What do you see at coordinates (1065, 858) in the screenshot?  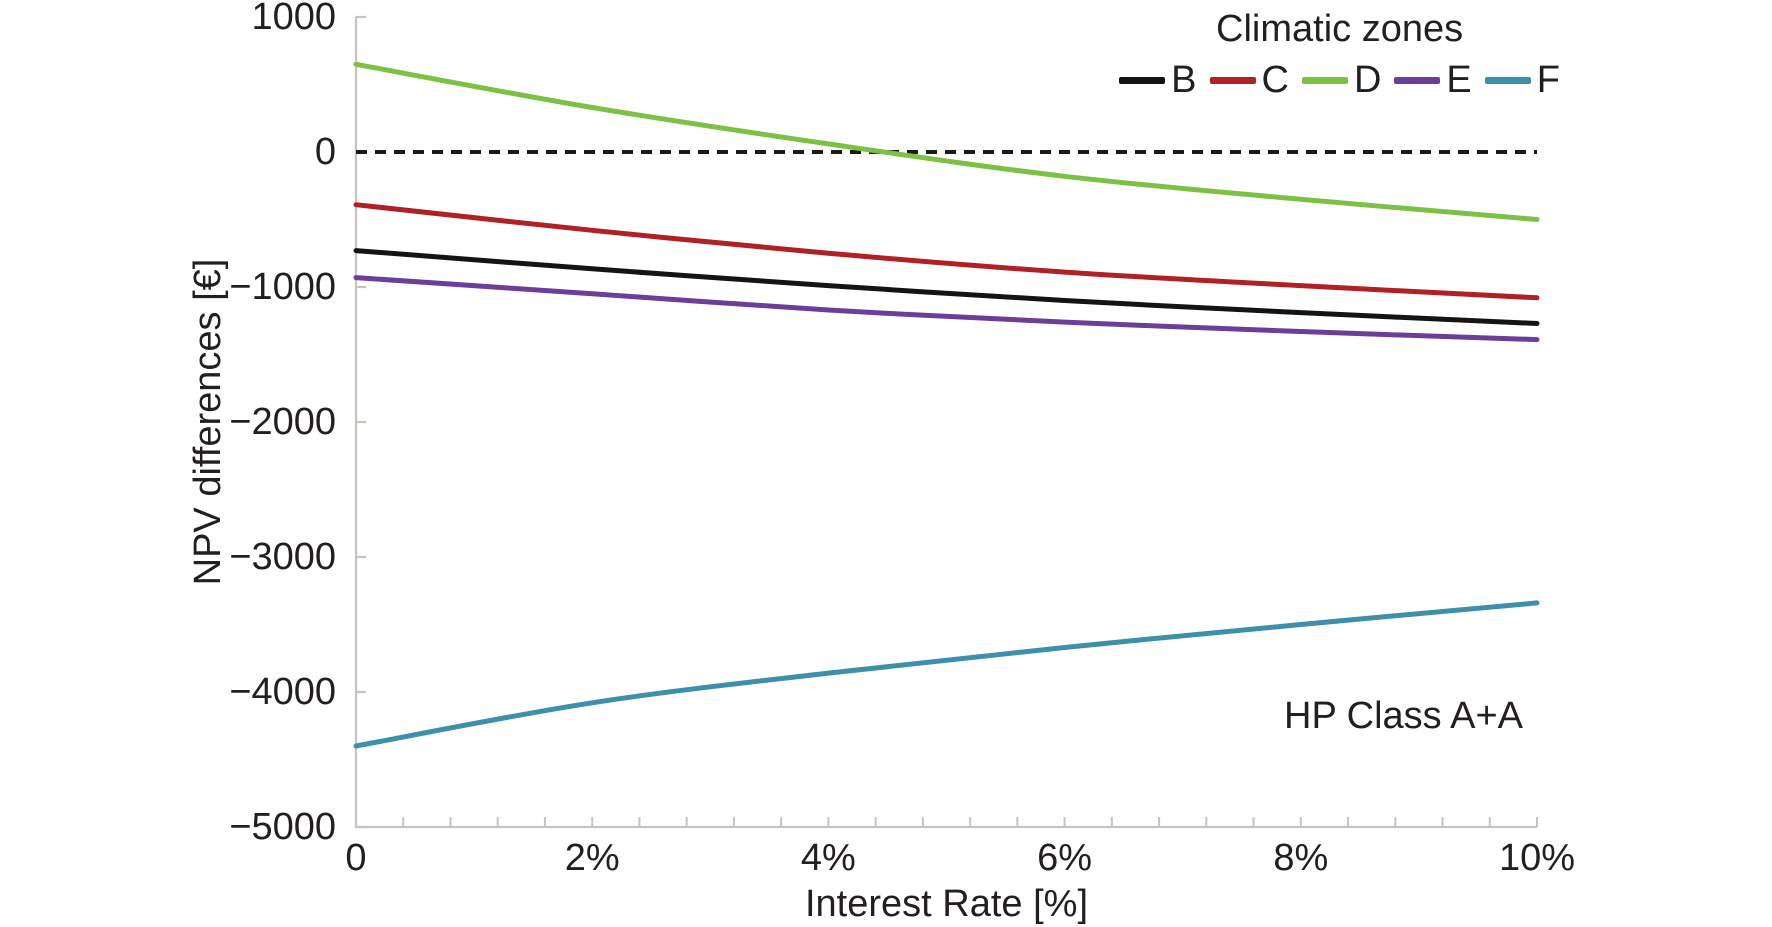 I see `x-tick-label: 6%` at bounding box center [1065, 858].